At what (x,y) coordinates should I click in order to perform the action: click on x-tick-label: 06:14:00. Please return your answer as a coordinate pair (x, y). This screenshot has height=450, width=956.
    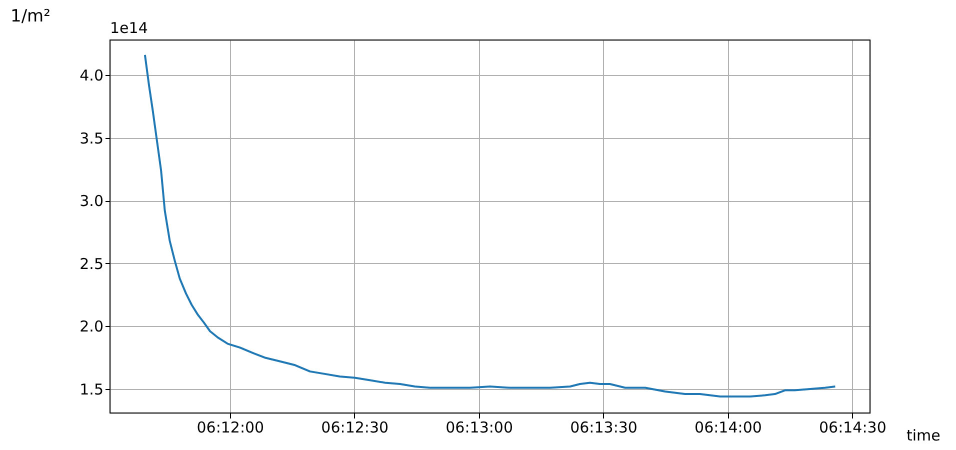
    Looking at the image, I should click on (728, 427).